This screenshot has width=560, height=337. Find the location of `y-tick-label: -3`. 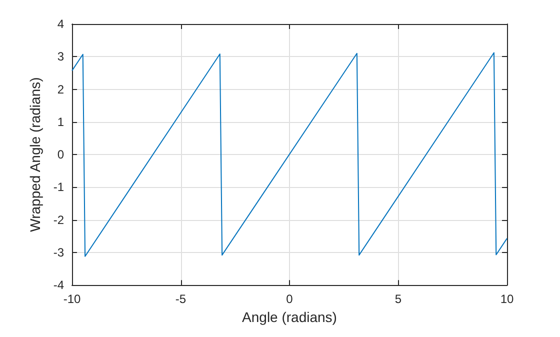

y-tick-label: -3 is located at coordinates (58, 252).